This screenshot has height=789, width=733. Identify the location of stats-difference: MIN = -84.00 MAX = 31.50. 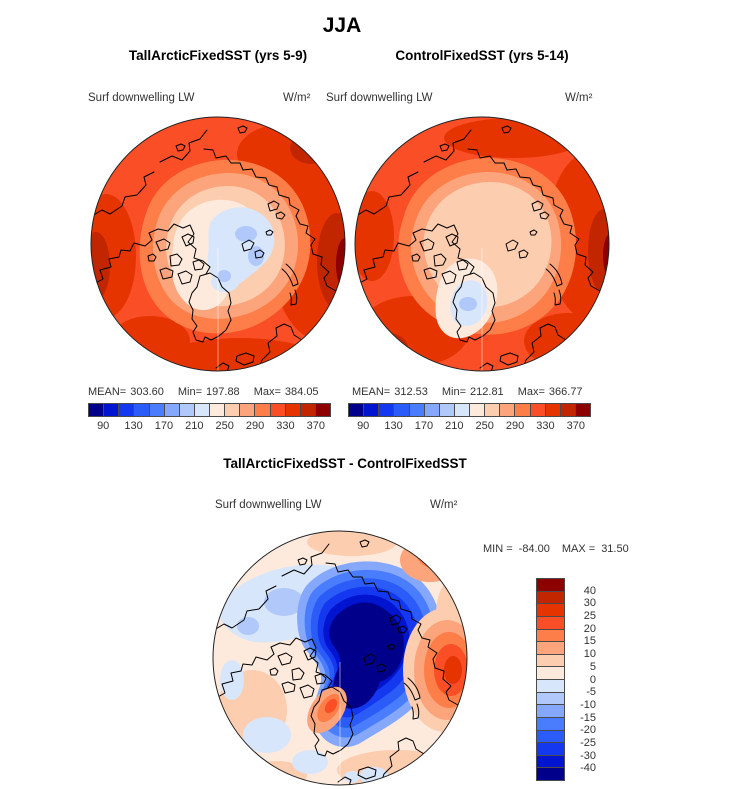
(556, 549).